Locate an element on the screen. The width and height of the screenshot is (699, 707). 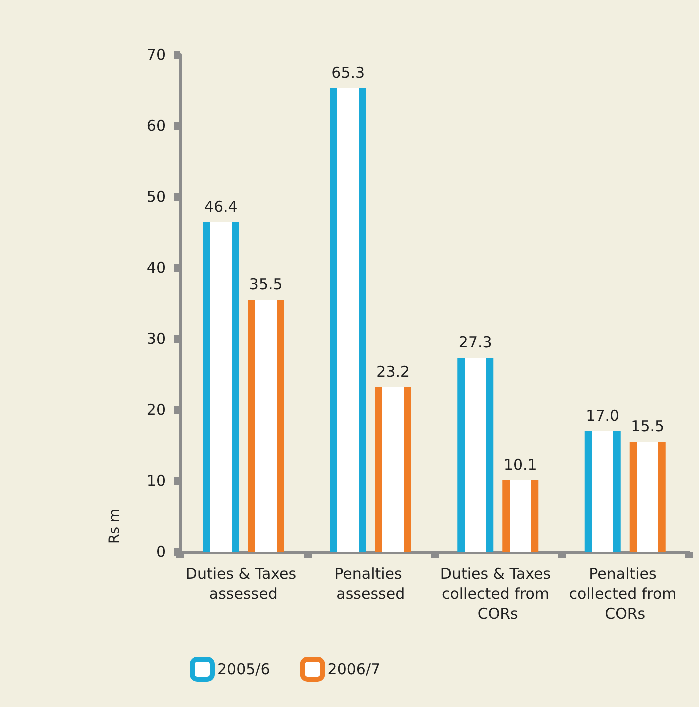
text: 15.5 is located at coordinates (648, 426).